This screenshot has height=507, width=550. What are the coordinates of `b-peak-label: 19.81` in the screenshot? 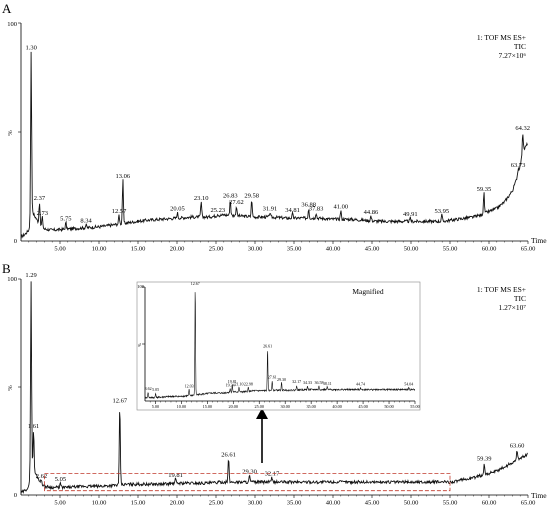 It's located at (175, 475).